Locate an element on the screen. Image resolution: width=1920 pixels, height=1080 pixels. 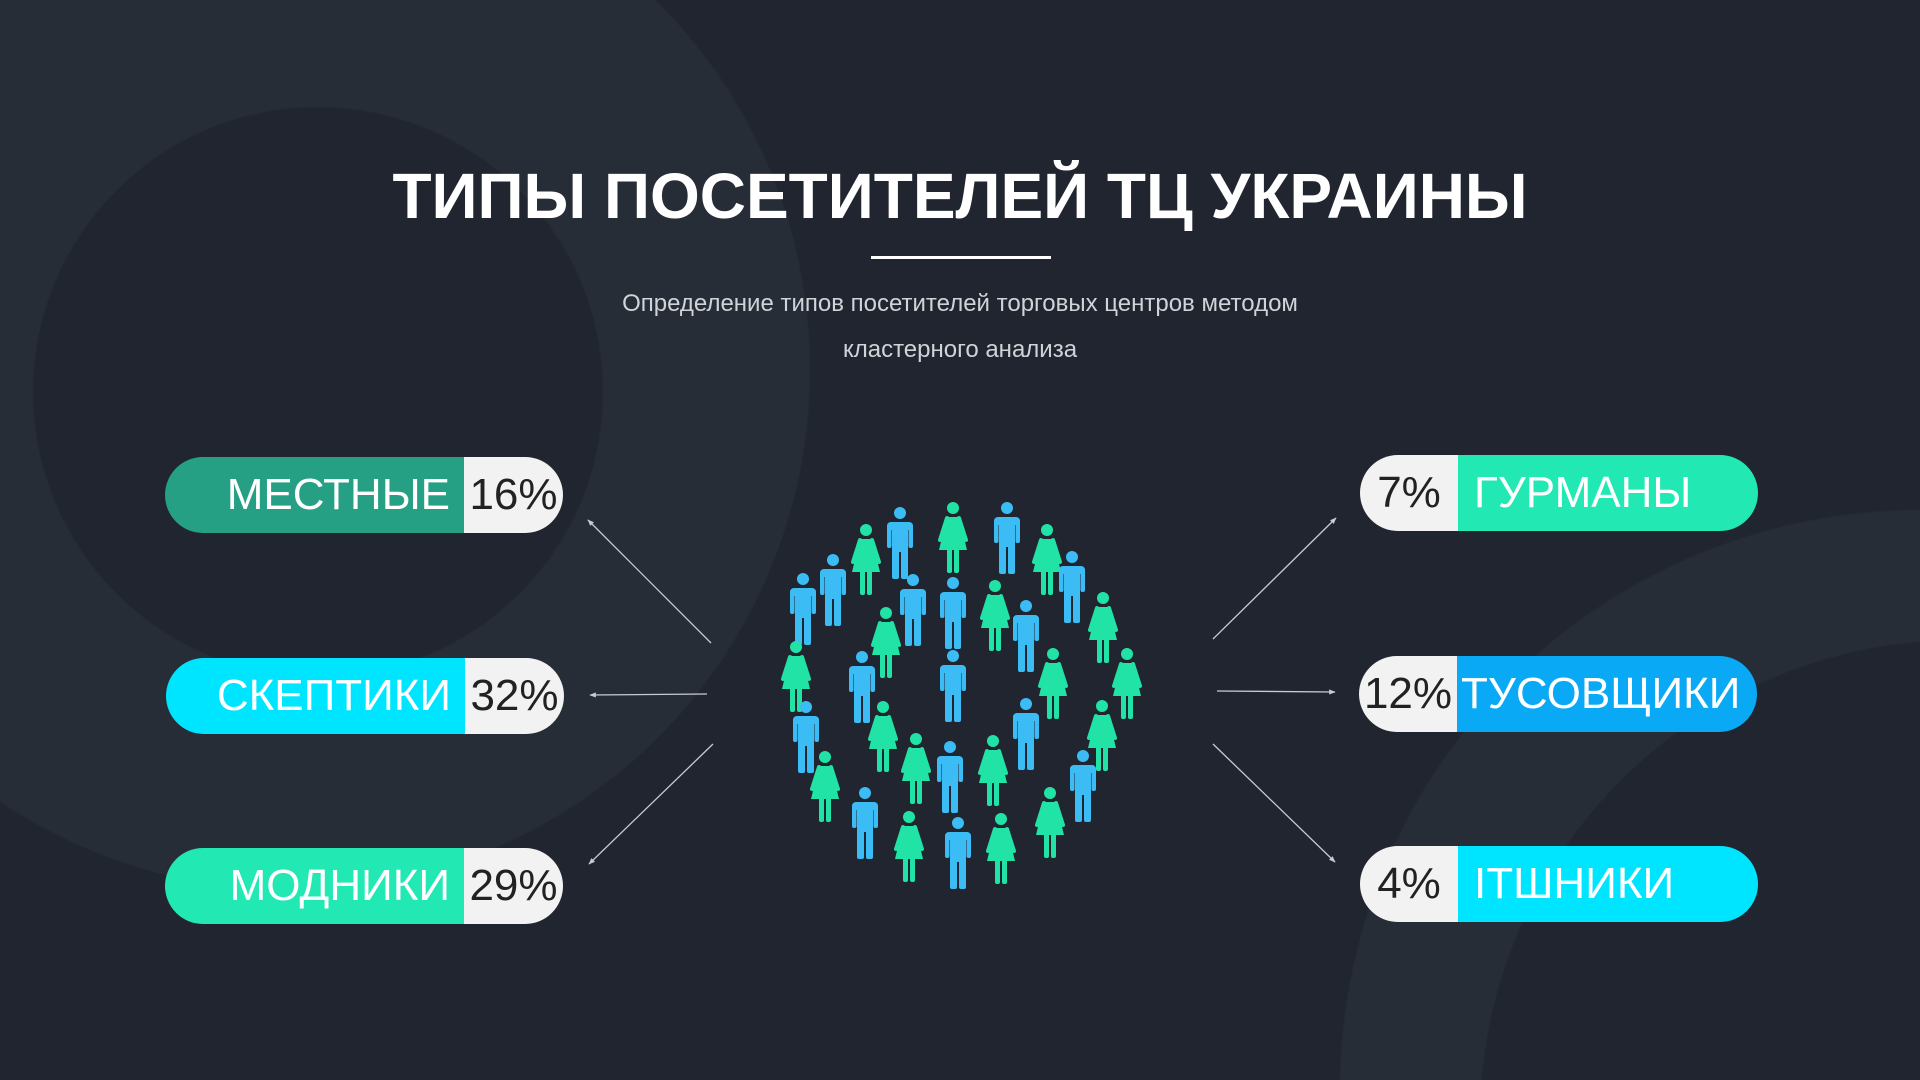
group-pill-skeptiki: СКЕПТИКИ 32% is located at coordinates (365, 696).